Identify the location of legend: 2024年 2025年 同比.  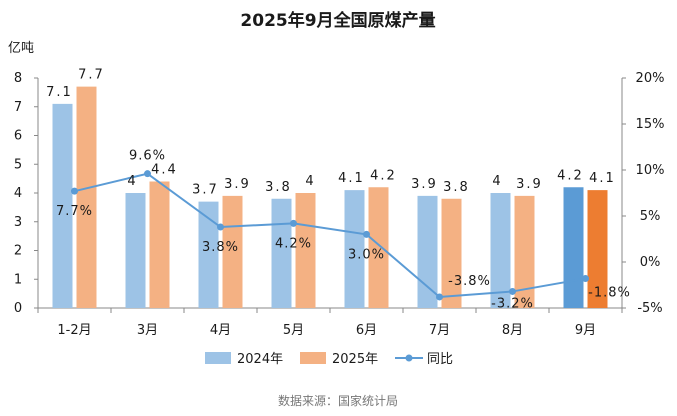
(329, 359).